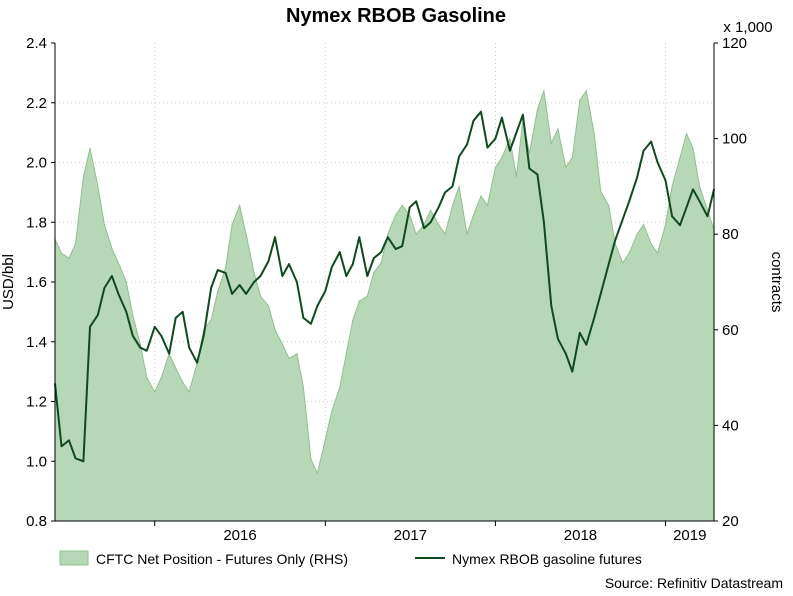 Image resolution: width=793 pixels, height=596 pixels. I want to click on left-tick-label: 2.2, so click(36, 103).